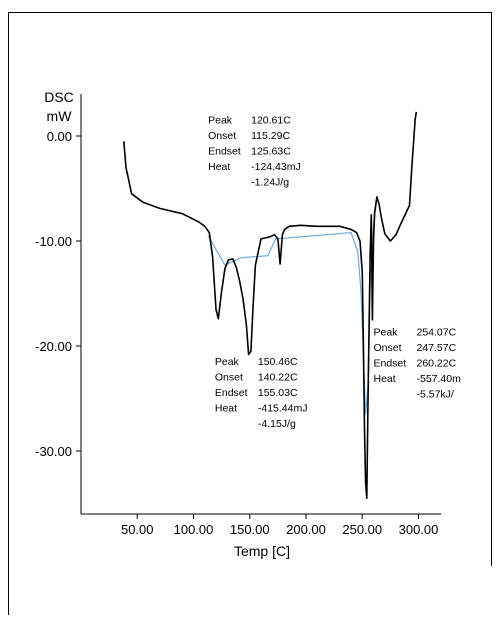  I want to click on y-axis-label-line1: DSC, so click(59, 97).